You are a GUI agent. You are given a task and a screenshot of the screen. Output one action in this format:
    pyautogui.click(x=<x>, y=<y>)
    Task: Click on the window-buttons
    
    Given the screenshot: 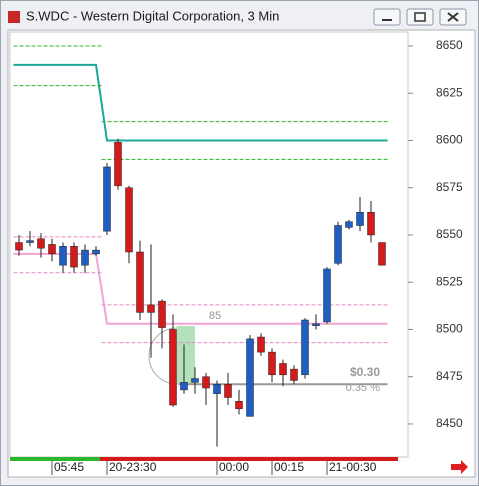 What is the action you would take?
    pyautogui.click(x=420, y=17)
    